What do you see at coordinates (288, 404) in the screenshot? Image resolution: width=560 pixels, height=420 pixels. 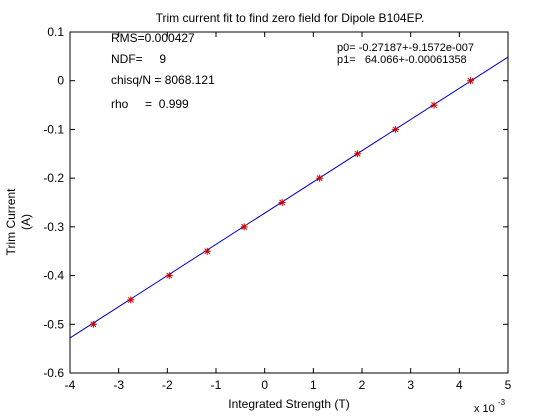 I see `x-axis-label: Integrated Strength (T)` at bounding box center [288, 404].